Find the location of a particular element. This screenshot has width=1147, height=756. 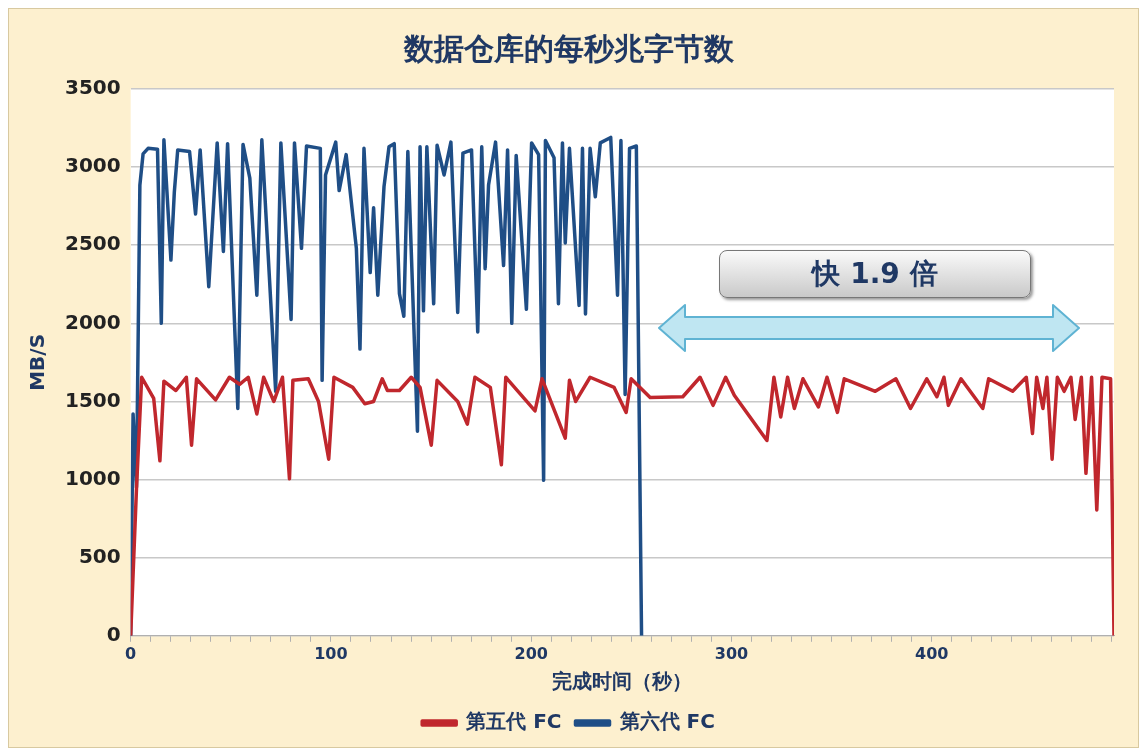

y-tick-label: 2000 is located at coordinates (92, 321).